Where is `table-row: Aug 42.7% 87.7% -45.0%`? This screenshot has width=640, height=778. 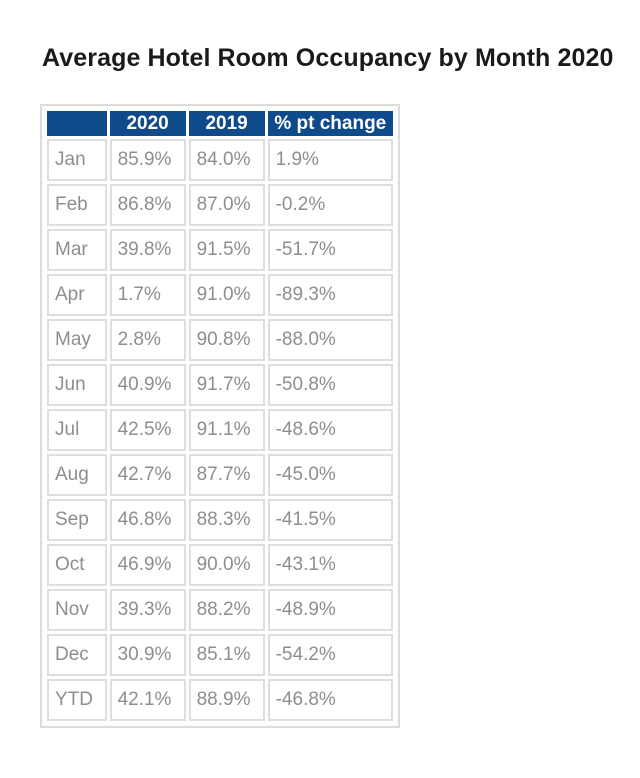 table-row: Aug 42.7% 87.7% -45.0% is located at coordinates (220, 475).